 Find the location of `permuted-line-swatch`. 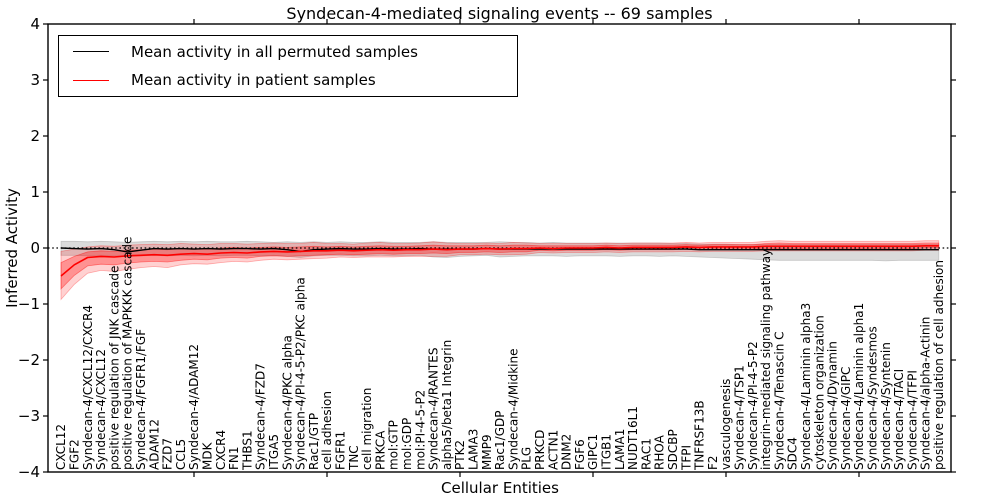

permuted-line-swatch is located at coordinates (91, 52).